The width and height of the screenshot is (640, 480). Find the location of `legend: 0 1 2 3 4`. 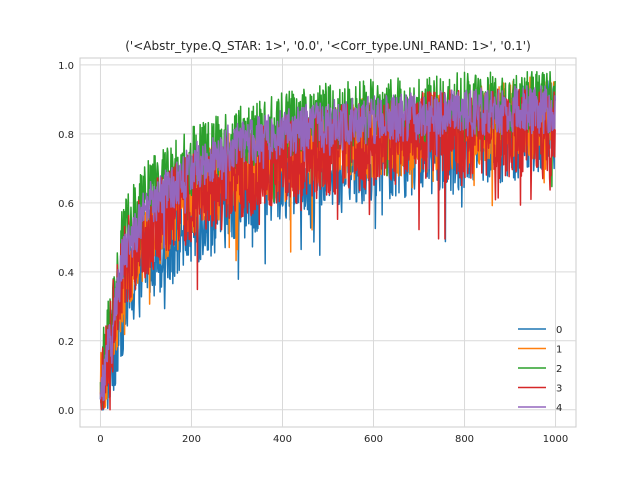

legend: 0 1 2 3 4 is located at coordinates (540, 369).